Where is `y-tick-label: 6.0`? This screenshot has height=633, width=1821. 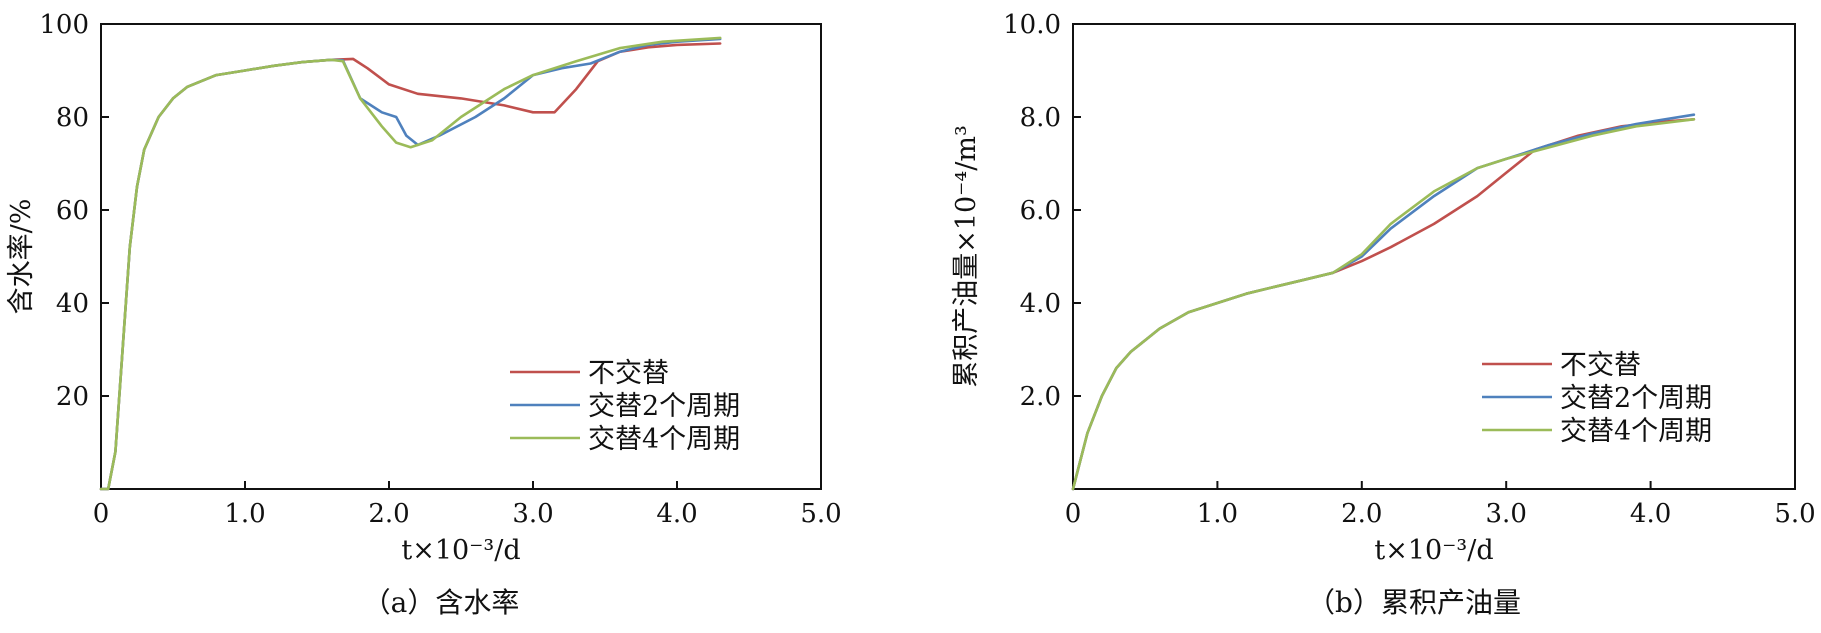 y-tick-label: 6.0 is located at coordinates (1040, 211).